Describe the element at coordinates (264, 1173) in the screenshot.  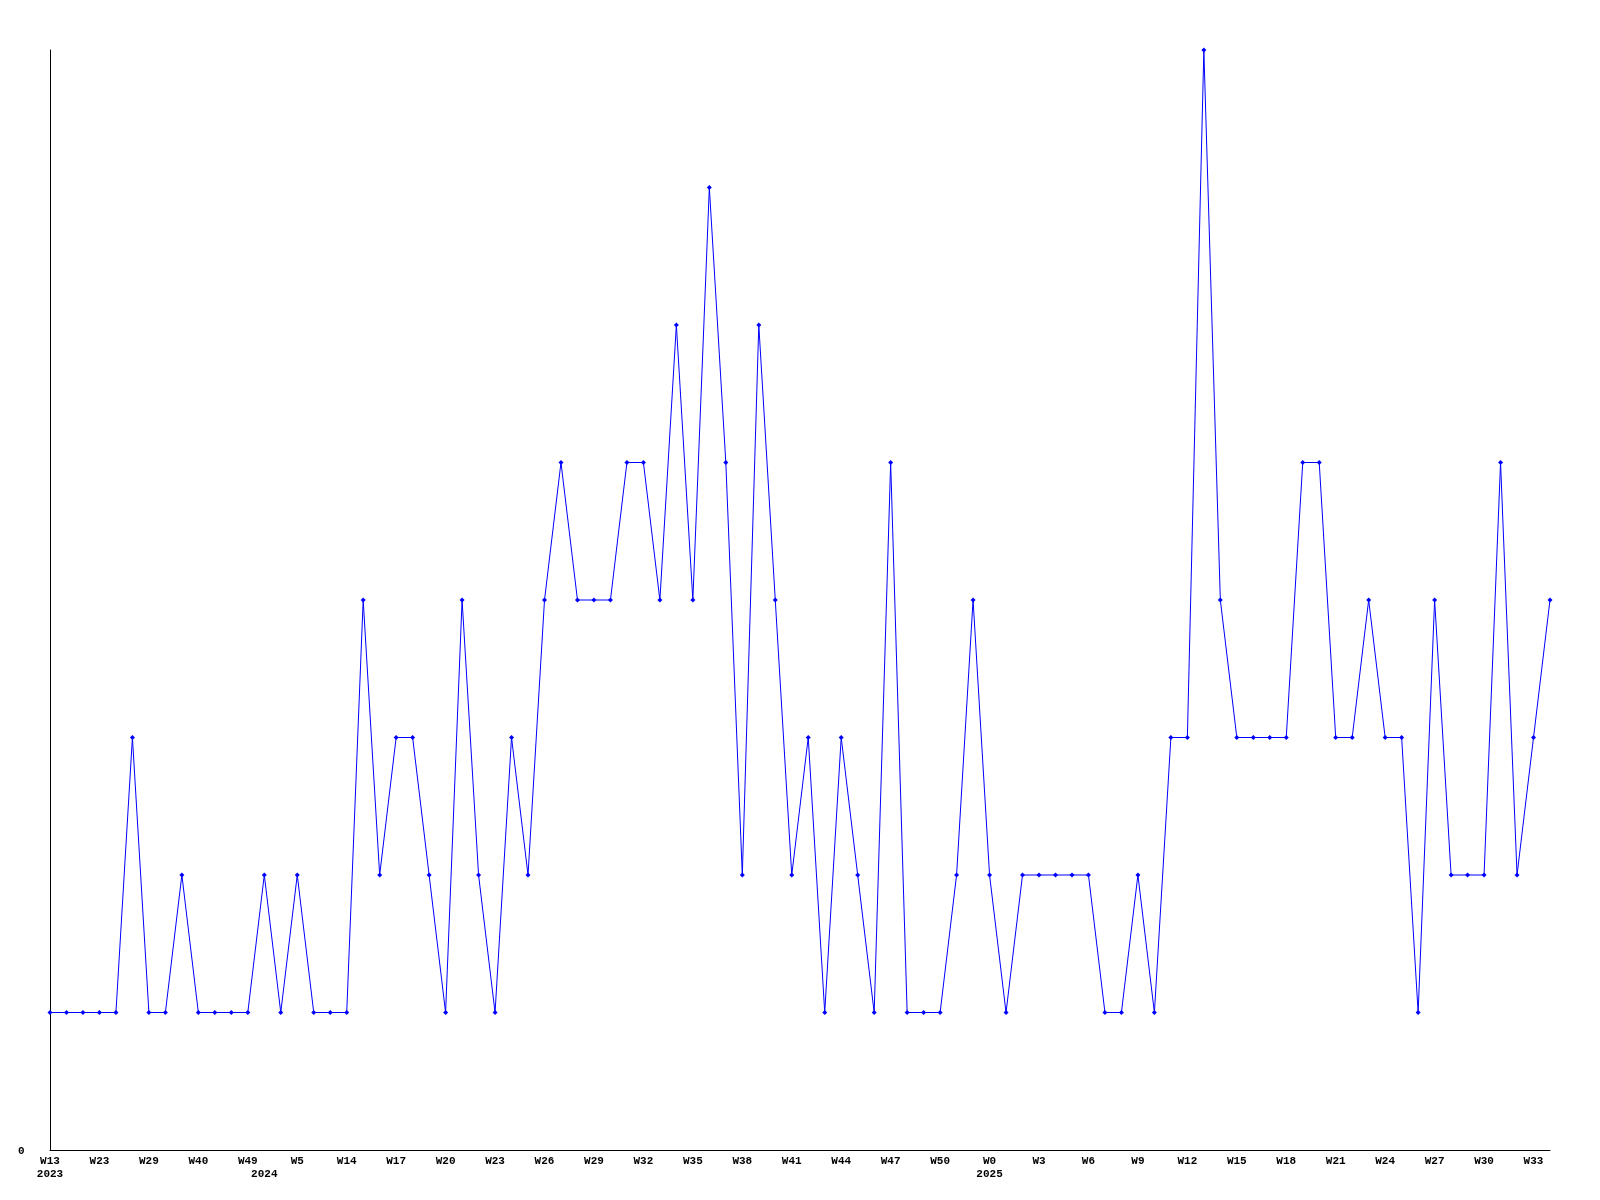
I see `x-tick-label: 2024` at that location.